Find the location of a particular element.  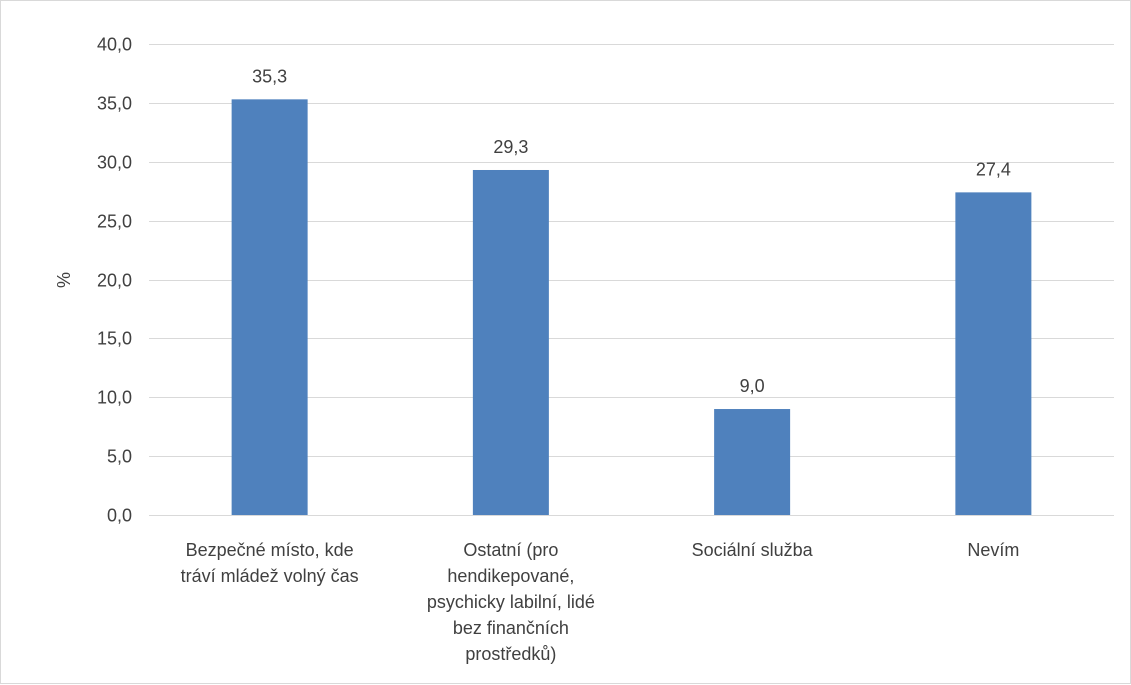

y-tick-label: 30,0 is located at coordinates (114, 163).